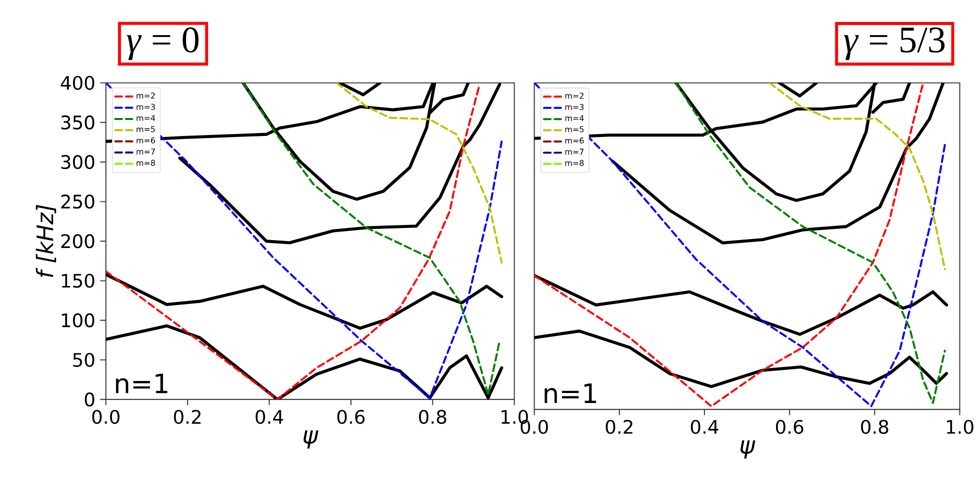 This screenshot has height=478, width=979. What do you see at coordinates (77, 122) in the screenshot?
I see `y-tick-label: 350` at bounding box center [77, 122].